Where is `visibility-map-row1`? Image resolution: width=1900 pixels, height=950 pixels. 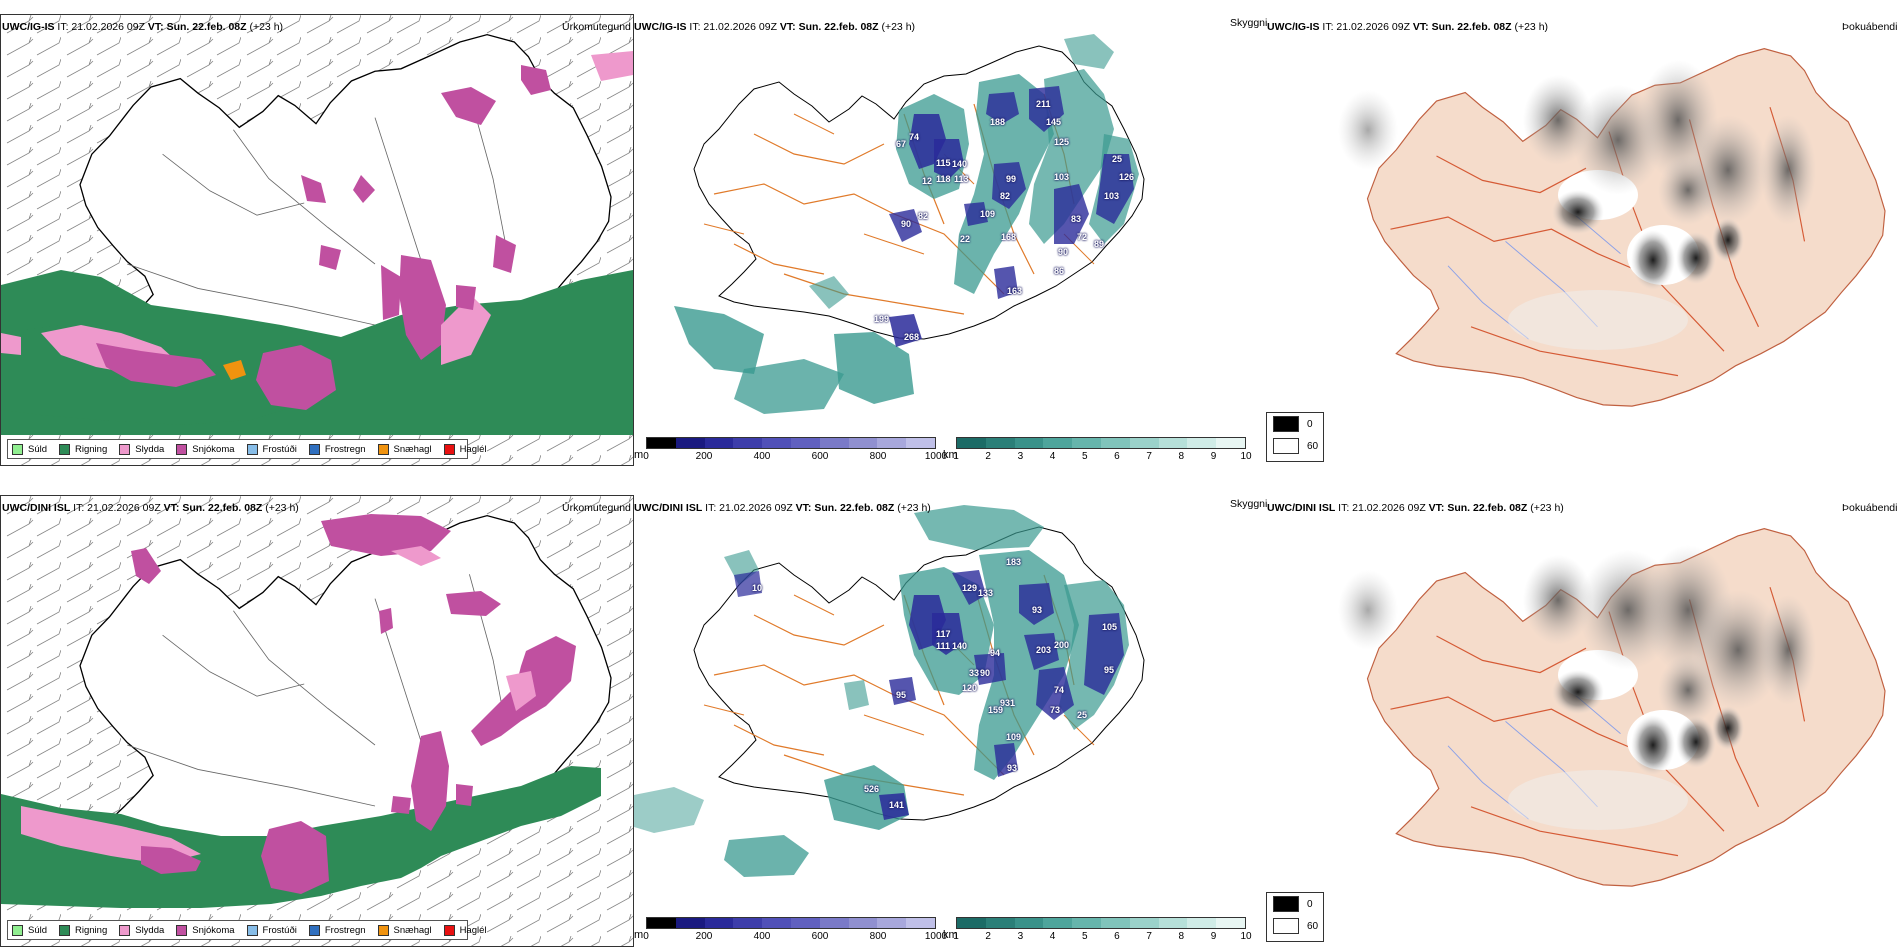 visibility-map-row1 is located at coordinates (909, 224).